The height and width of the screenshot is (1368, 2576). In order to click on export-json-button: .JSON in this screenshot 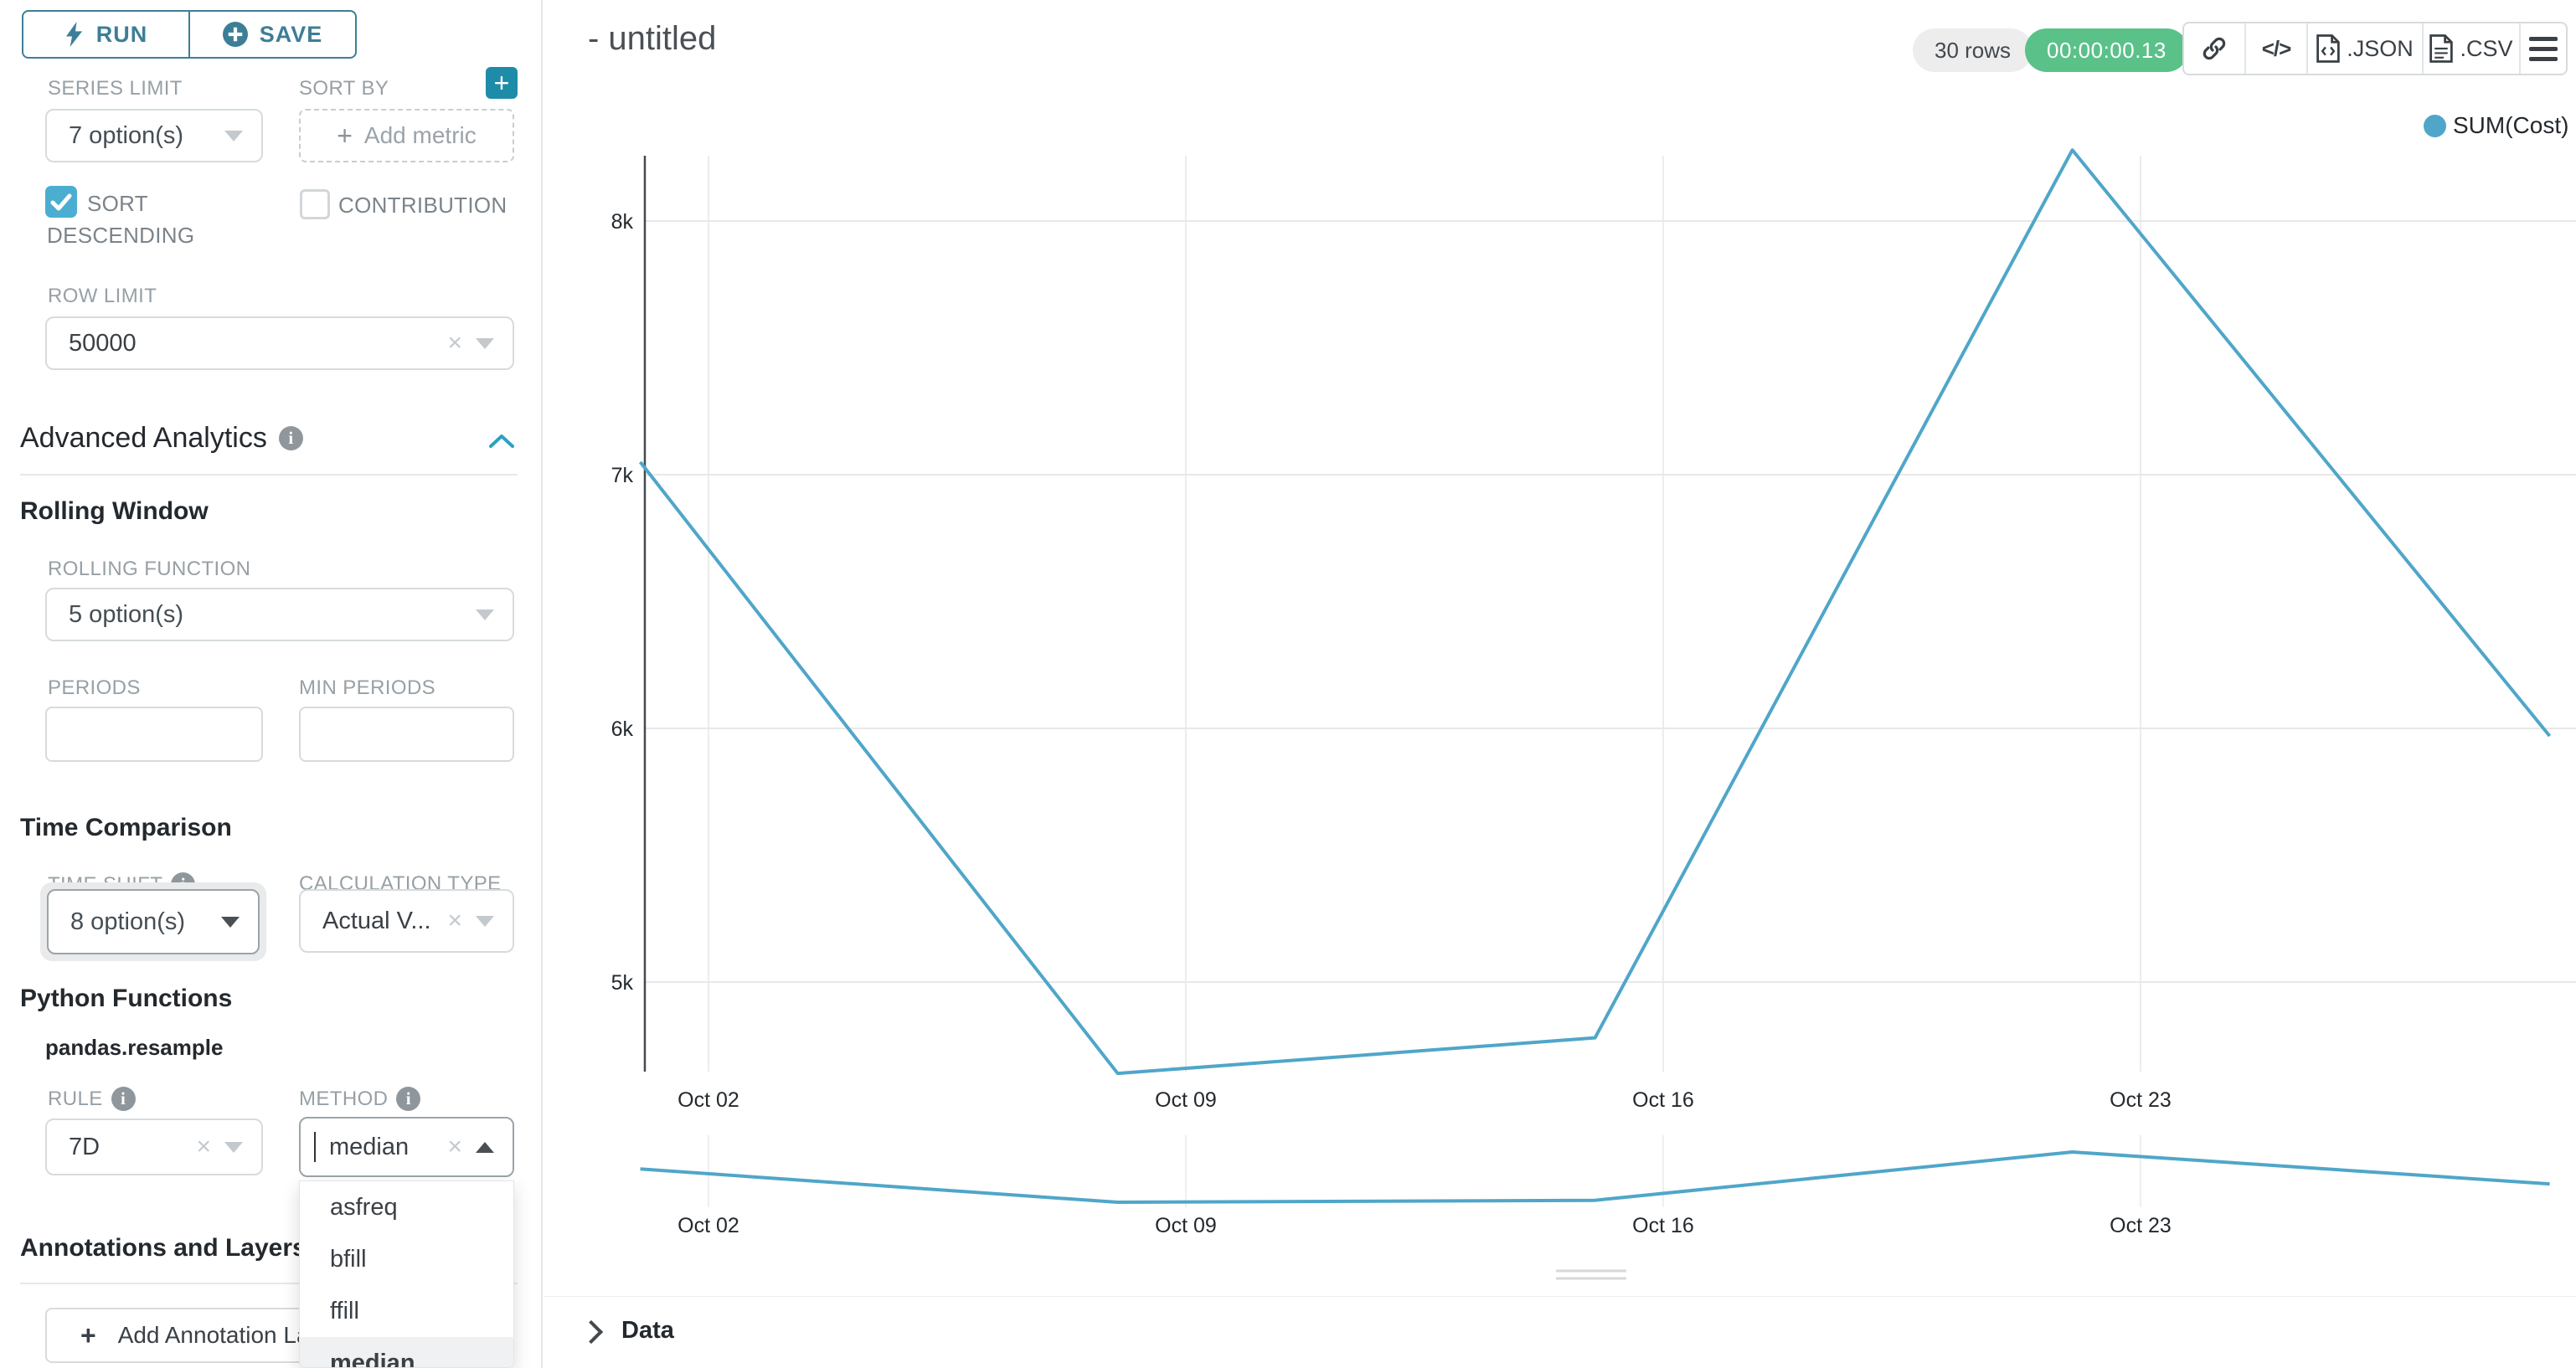, I will do `click(2364, 49)`.